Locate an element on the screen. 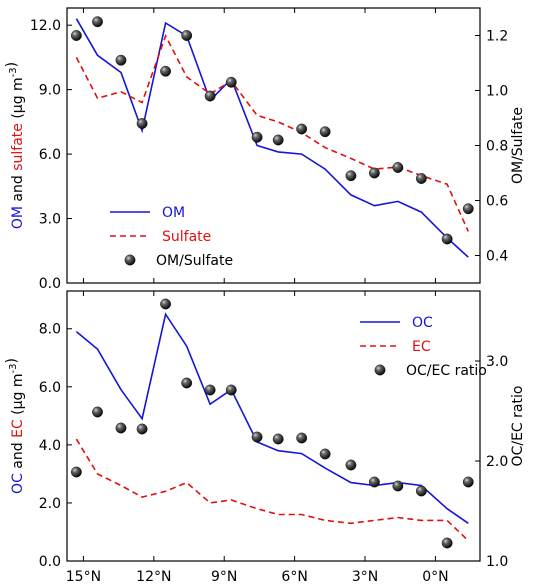  y-left-axis-title-part: sulfate is located at coordinates (18, 147).